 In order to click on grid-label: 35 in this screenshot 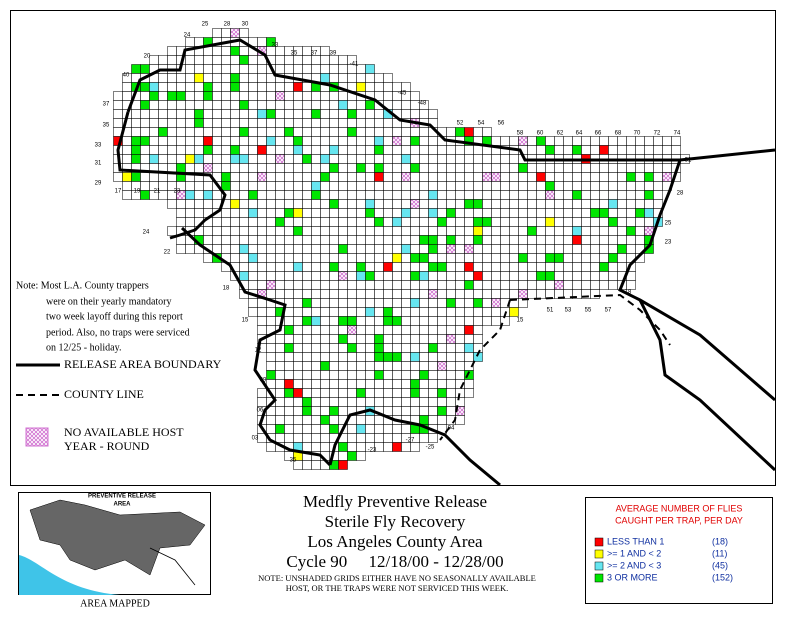, I will do `click(106, 126)`.